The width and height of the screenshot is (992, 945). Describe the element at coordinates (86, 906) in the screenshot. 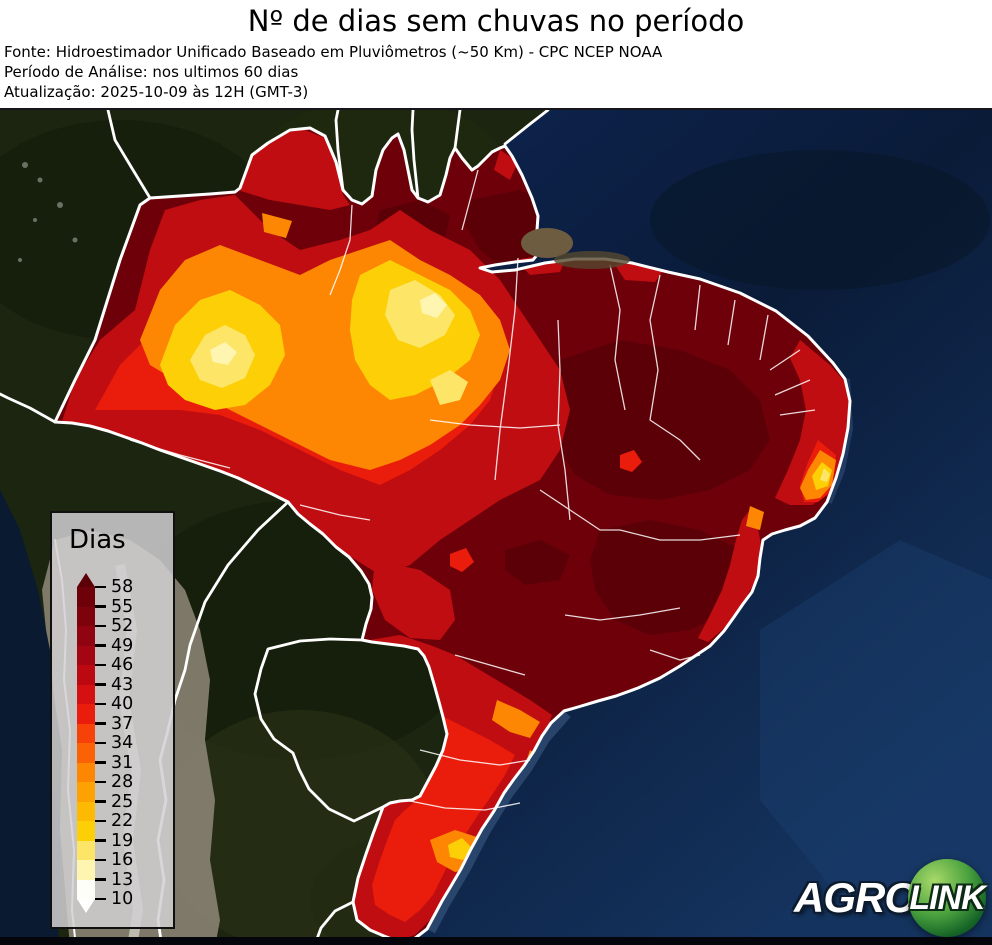

I see `colorbar-under-arrow` at that location.